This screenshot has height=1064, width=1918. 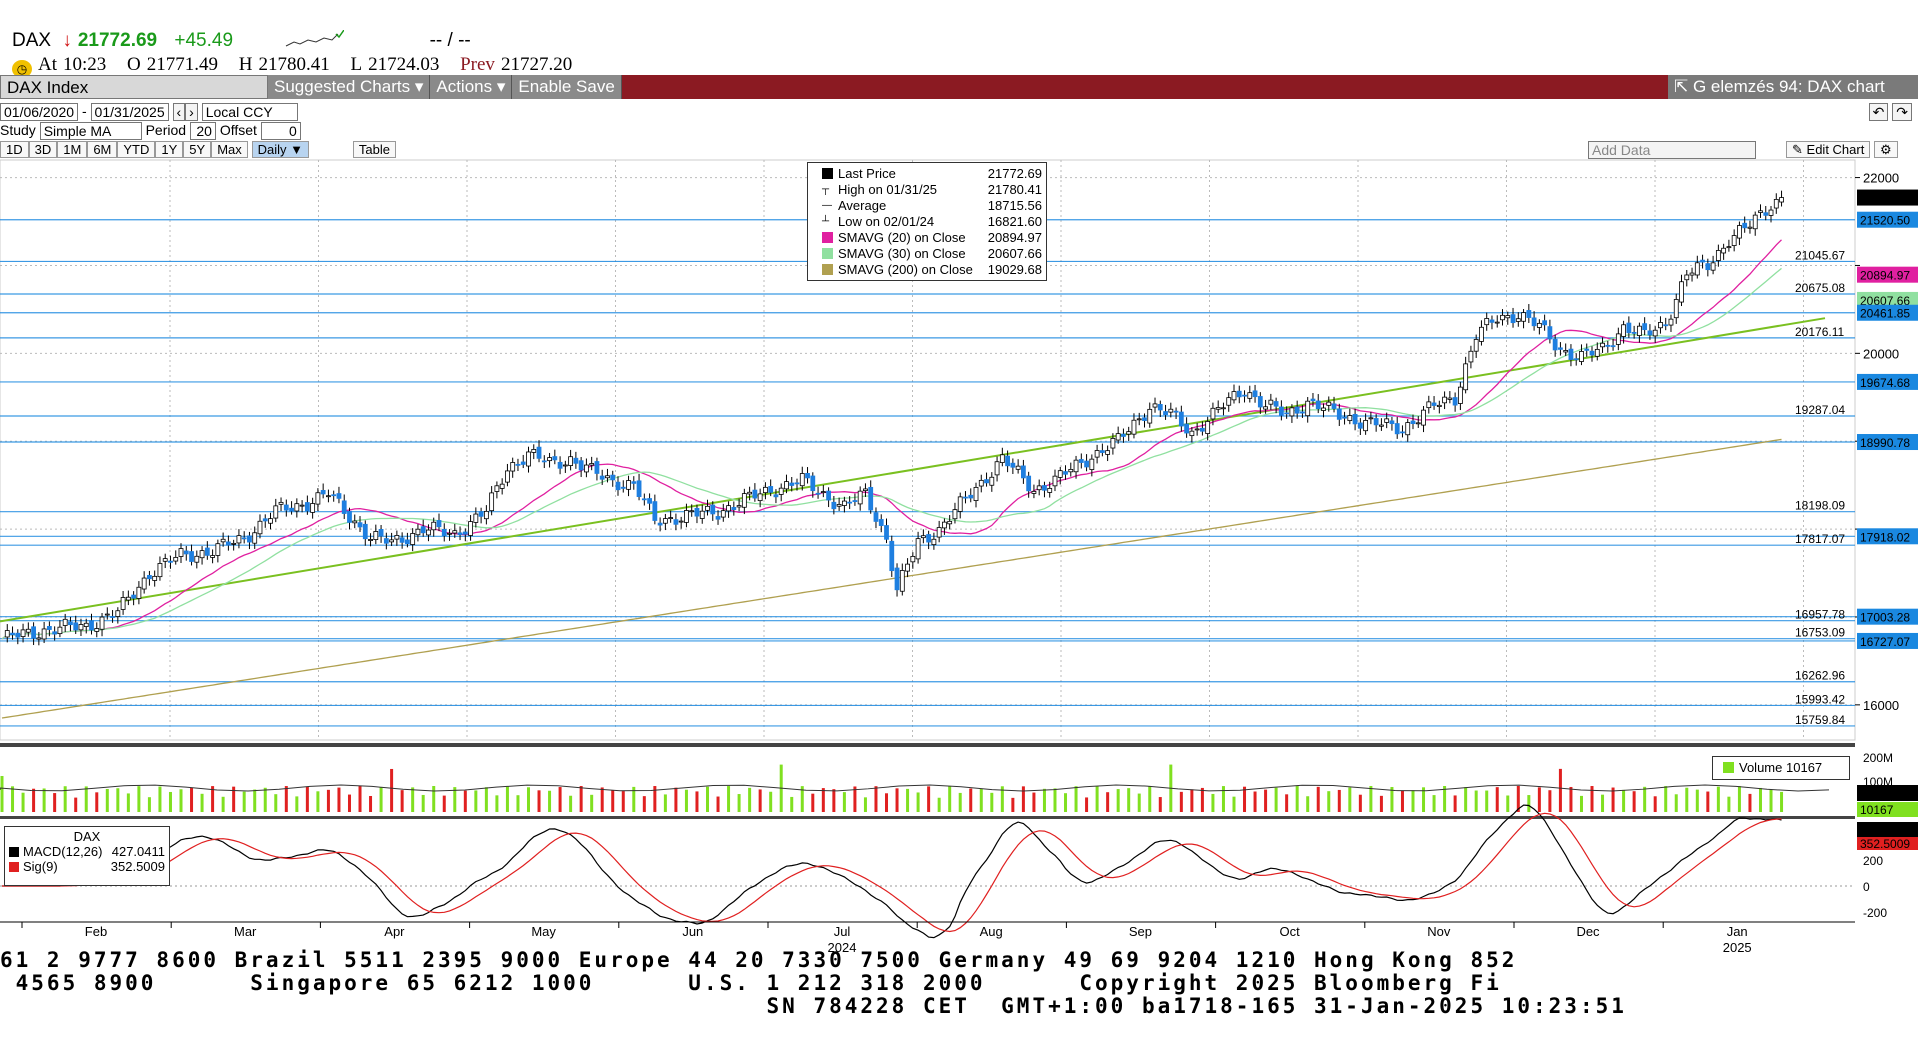 What do you see at coordinates (1820, 699) in the screenshot?
I see `level-label: 15993.42` at bounding box center [1820, 699].